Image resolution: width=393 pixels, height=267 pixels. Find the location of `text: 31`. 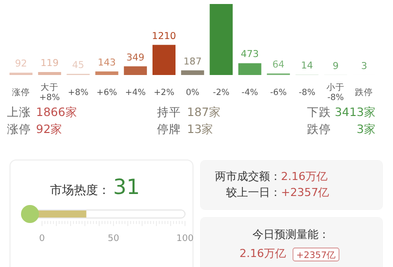

text: 31 is located at coordinates (126, 187).